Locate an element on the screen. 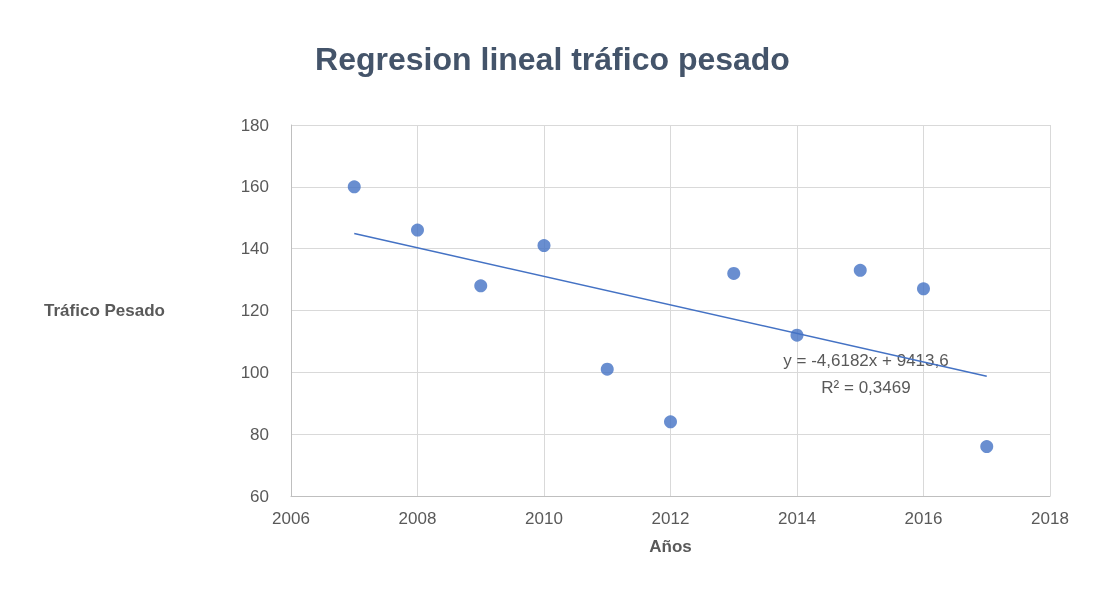 Image resolution: width=1105 pixels, height=611 pixels. x-axis-title: Años is located at coordinates (670, 546).